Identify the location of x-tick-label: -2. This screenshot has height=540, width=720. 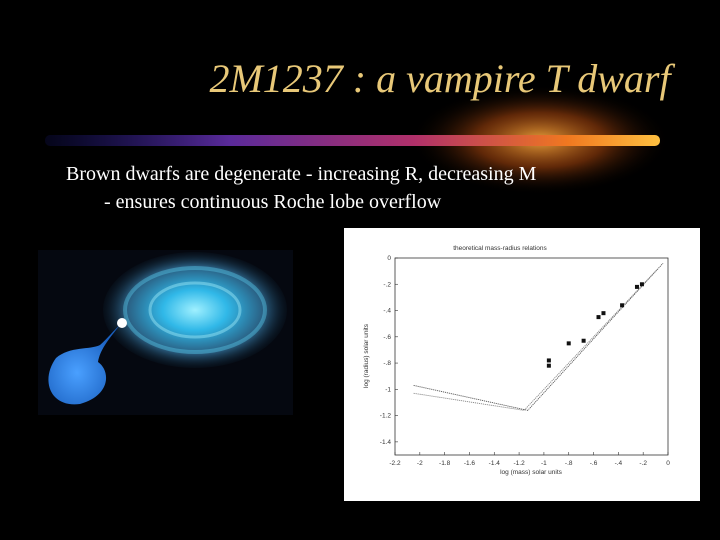
(420, 463).